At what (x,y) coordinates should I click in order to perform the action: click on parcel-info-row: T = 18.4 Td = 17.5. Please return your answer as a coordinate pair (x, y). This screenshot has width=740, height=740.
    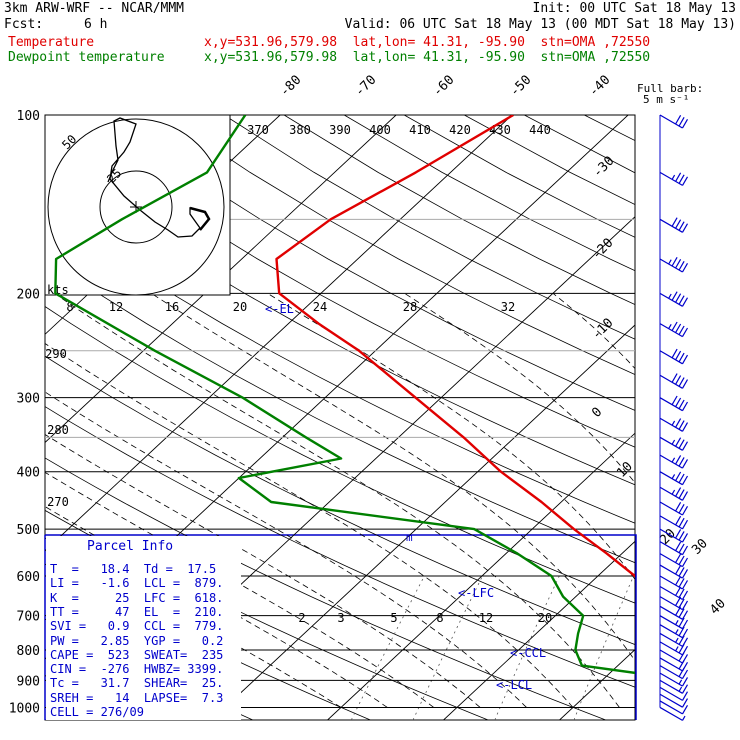
    Looking at the image, I should click on (133, 569).